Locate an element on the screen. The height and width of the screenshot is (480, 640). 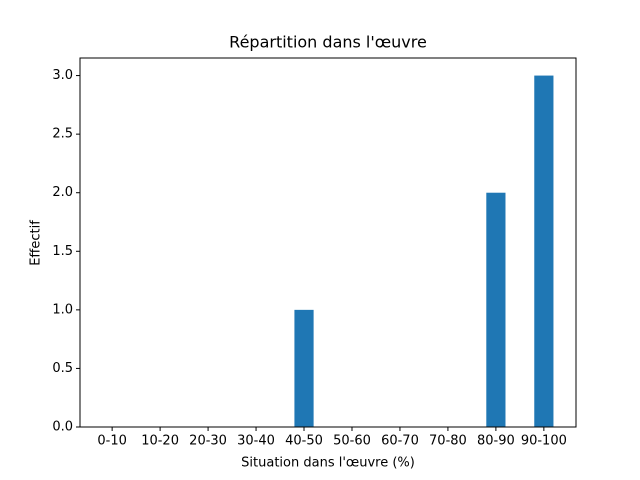
x-tick-label: 20-30 is located at coordinates (208, 441).